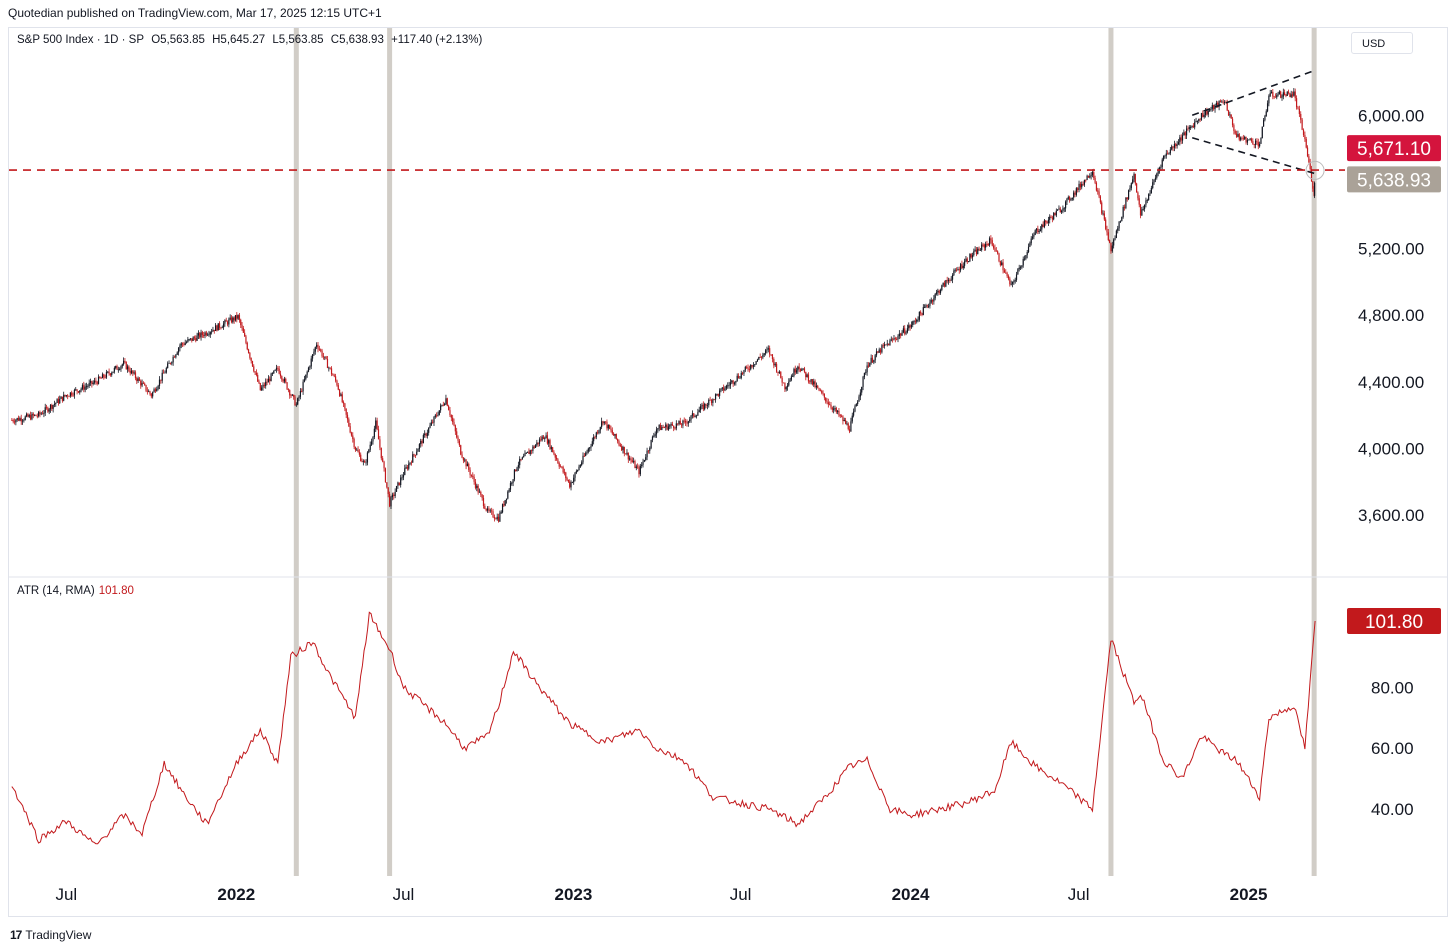 The width and height of the screenshot is (1456, 951). Describe the element at coordinates (80, 40) in the screenshot. I see `legend-symbol: S&P 500 Index · 1D · SP` at that location.